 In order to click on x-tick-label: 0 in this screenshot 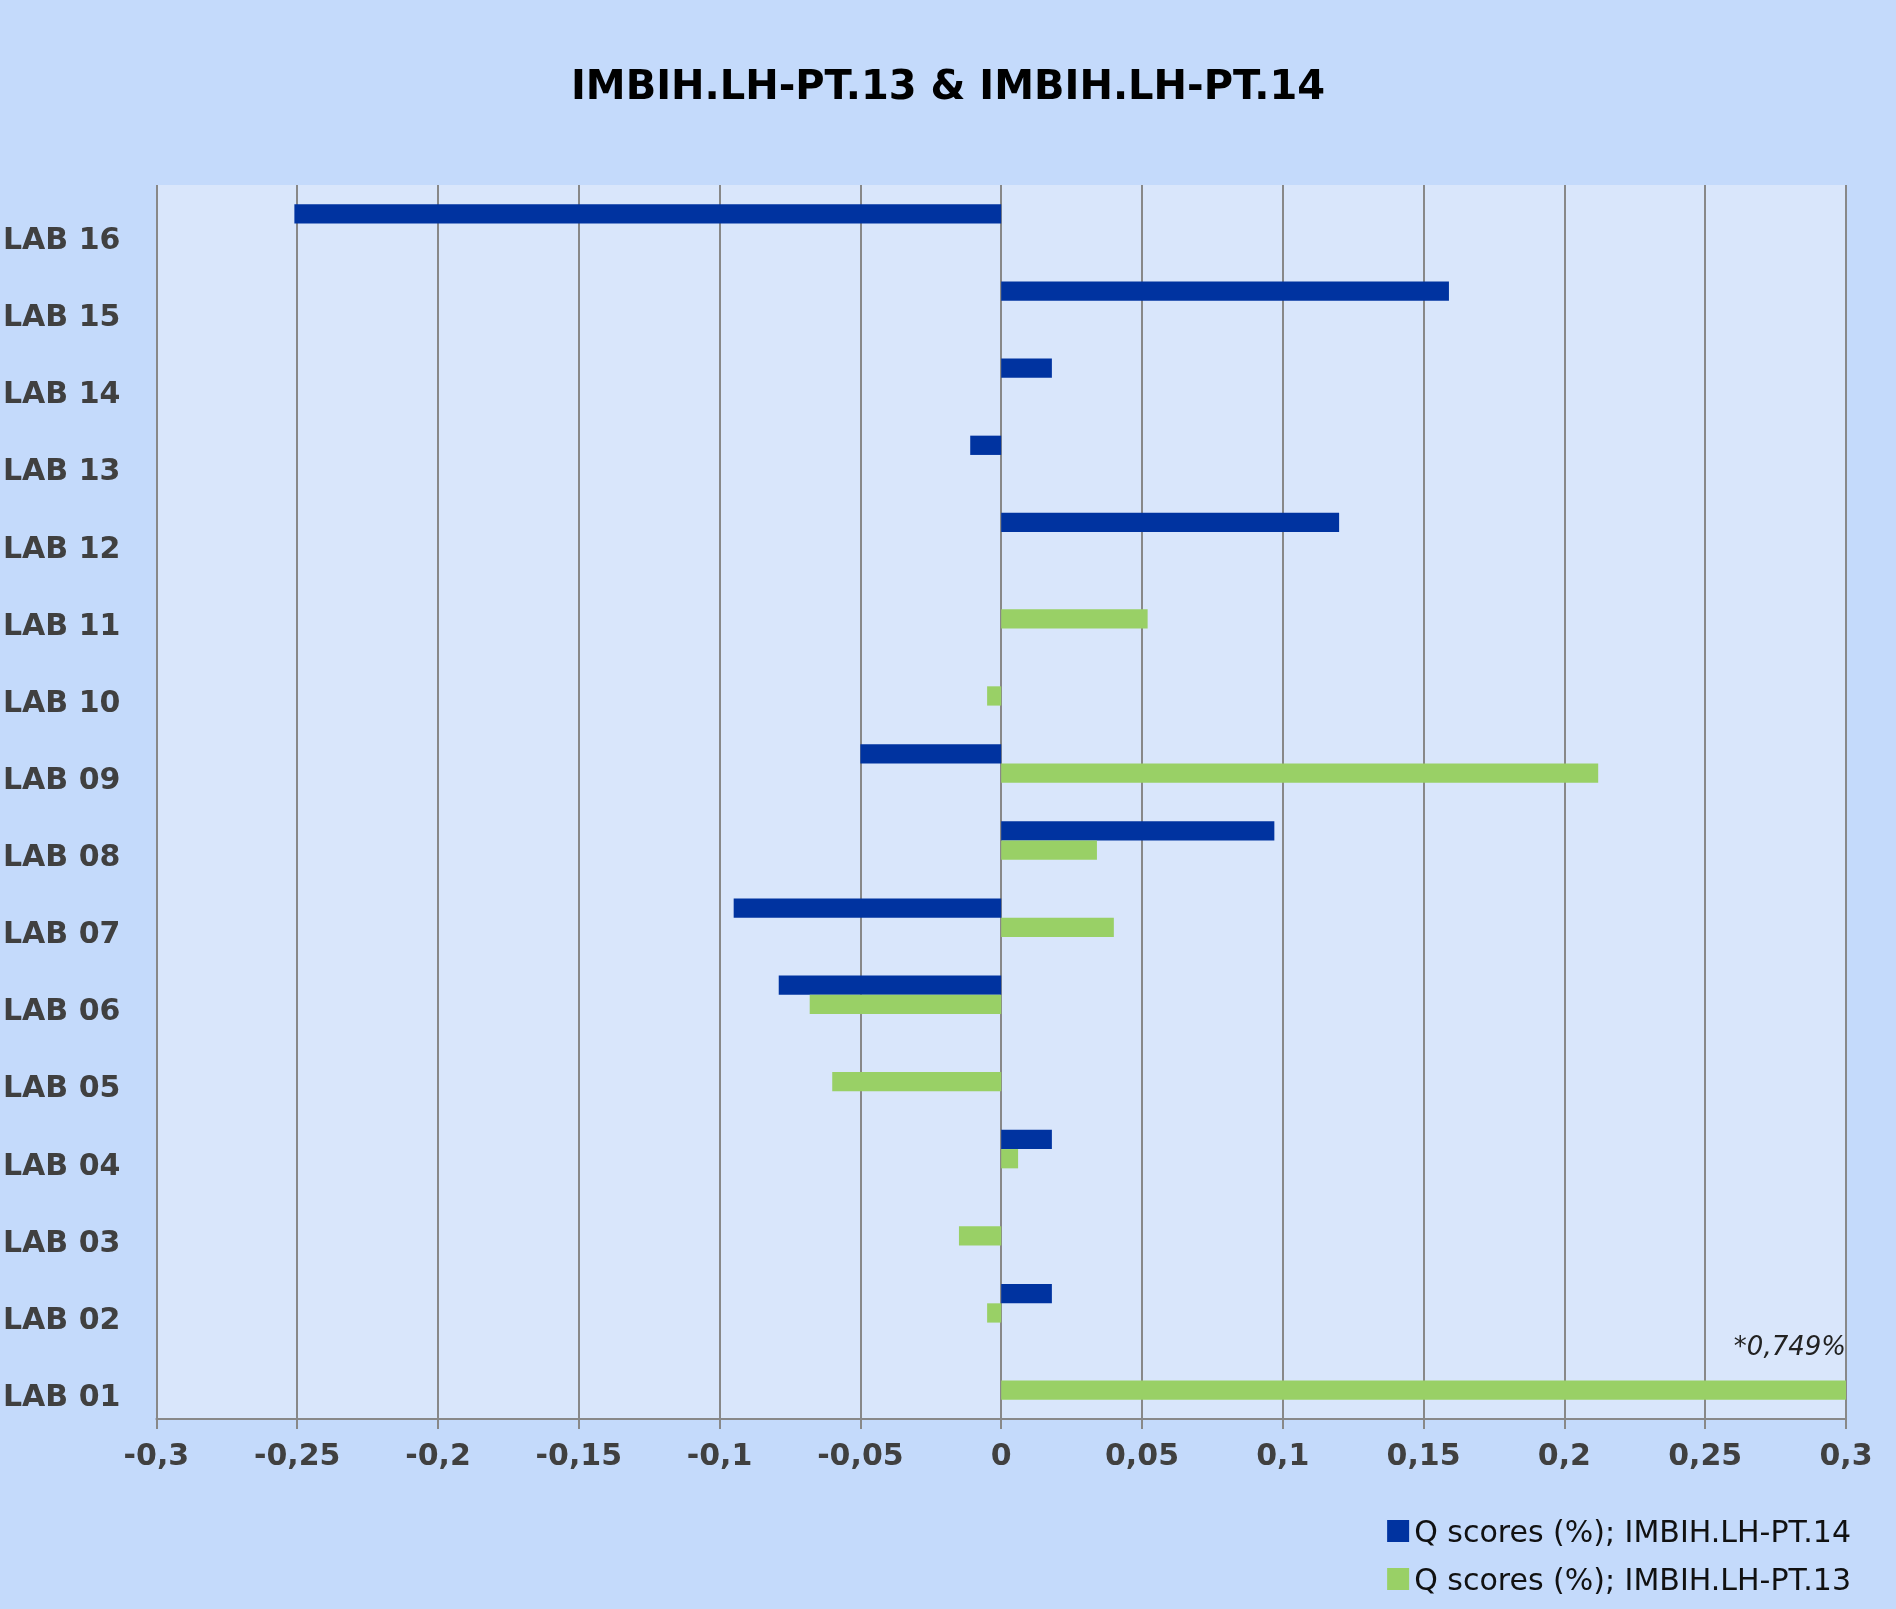, I will do `click(1001, 1454)`.